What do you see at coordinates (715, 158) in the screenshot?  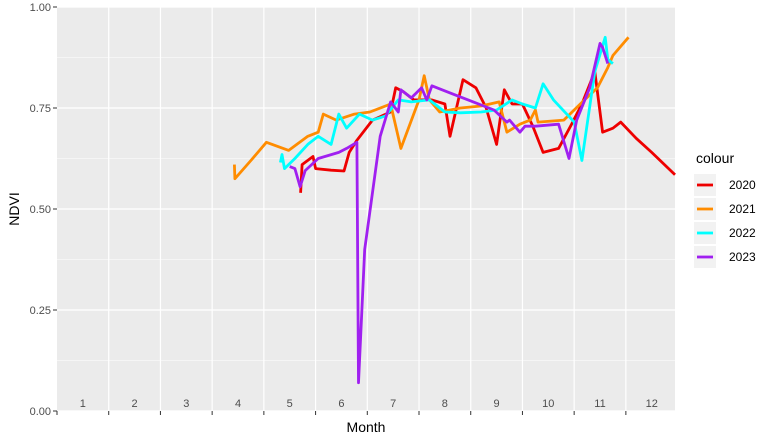 I see `legend-title: colour` at bounding box center [715, 158].